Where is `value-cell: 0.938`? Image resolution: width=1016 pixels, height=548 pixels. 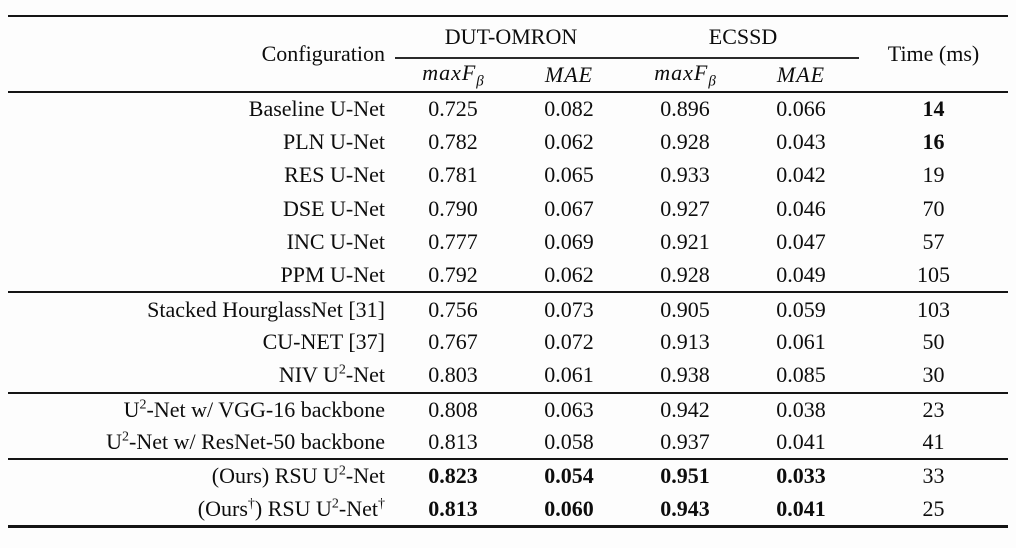 value-cell: 0.938 is located at coordinates (685, 375).